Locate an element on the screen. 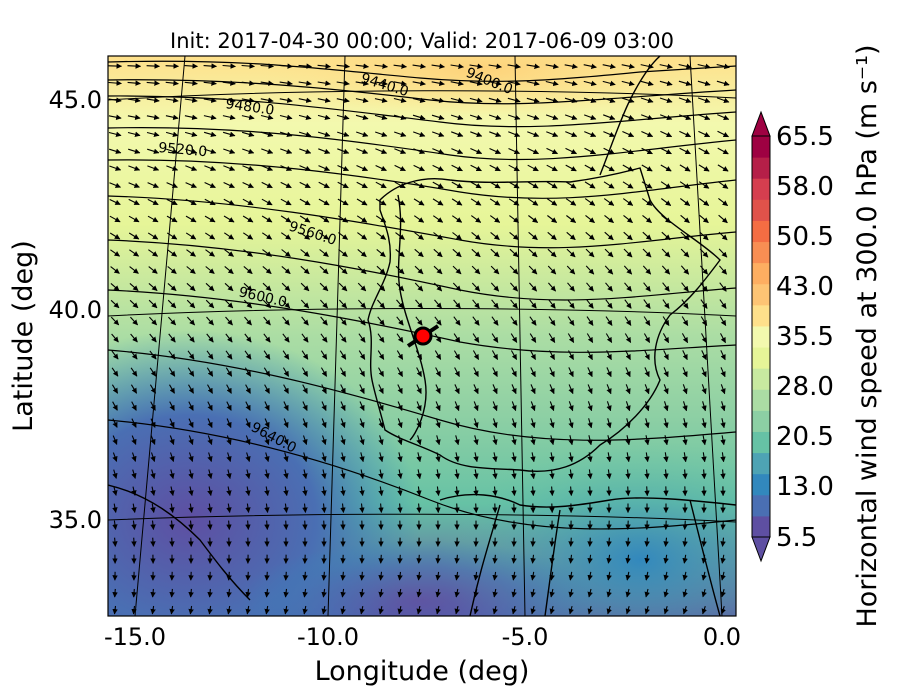 The width and height of the screenshot is (900, 700). colorbar-tick-label: 65.5 is located at coordinates (805, 137).